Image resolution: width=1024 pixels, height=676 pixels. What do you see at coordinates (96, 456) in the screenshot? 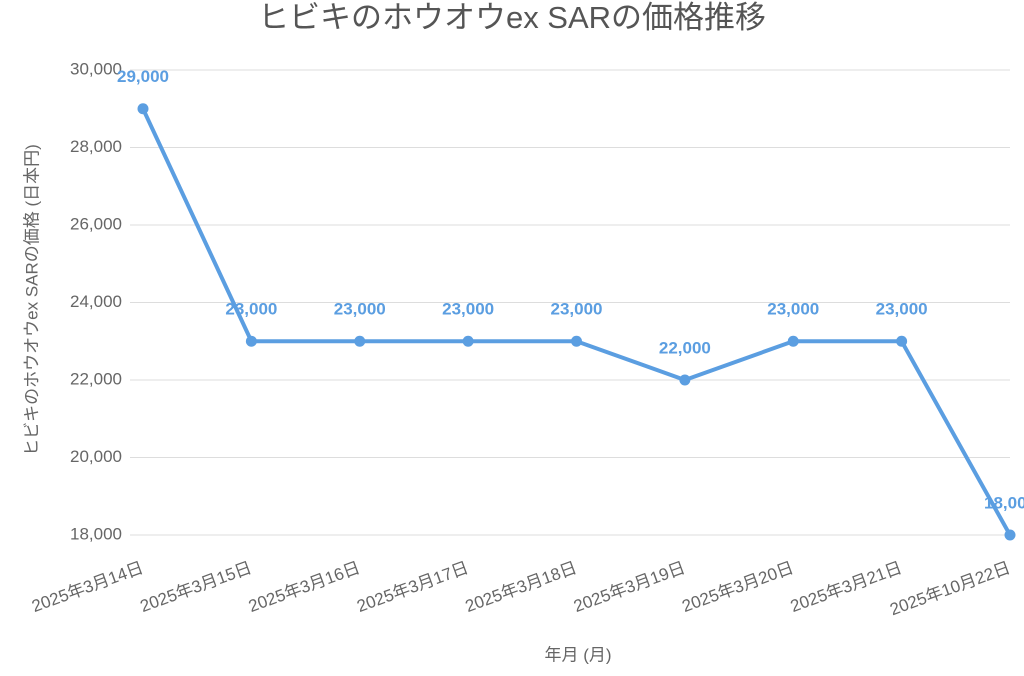
I see `y-tick-label: 20,000` at bounding box center [96, 456].